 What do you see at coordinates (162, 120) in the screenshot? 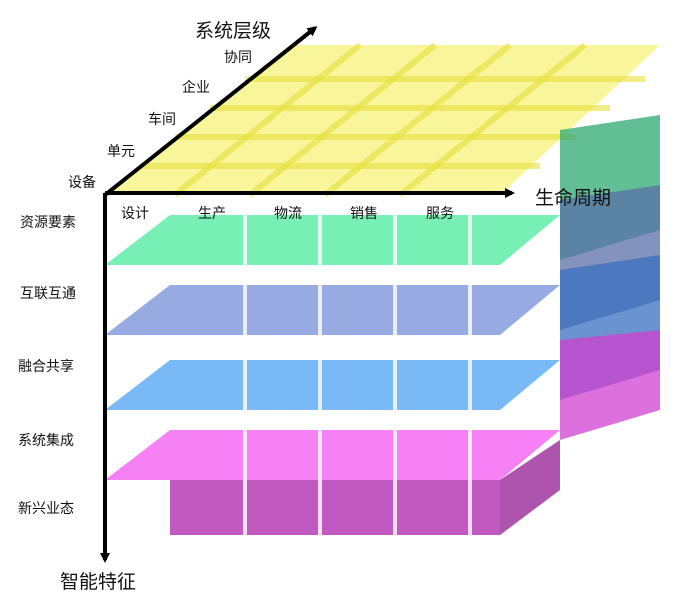
I see `system-level-tick: 车间` at bounding box center [162, 120].